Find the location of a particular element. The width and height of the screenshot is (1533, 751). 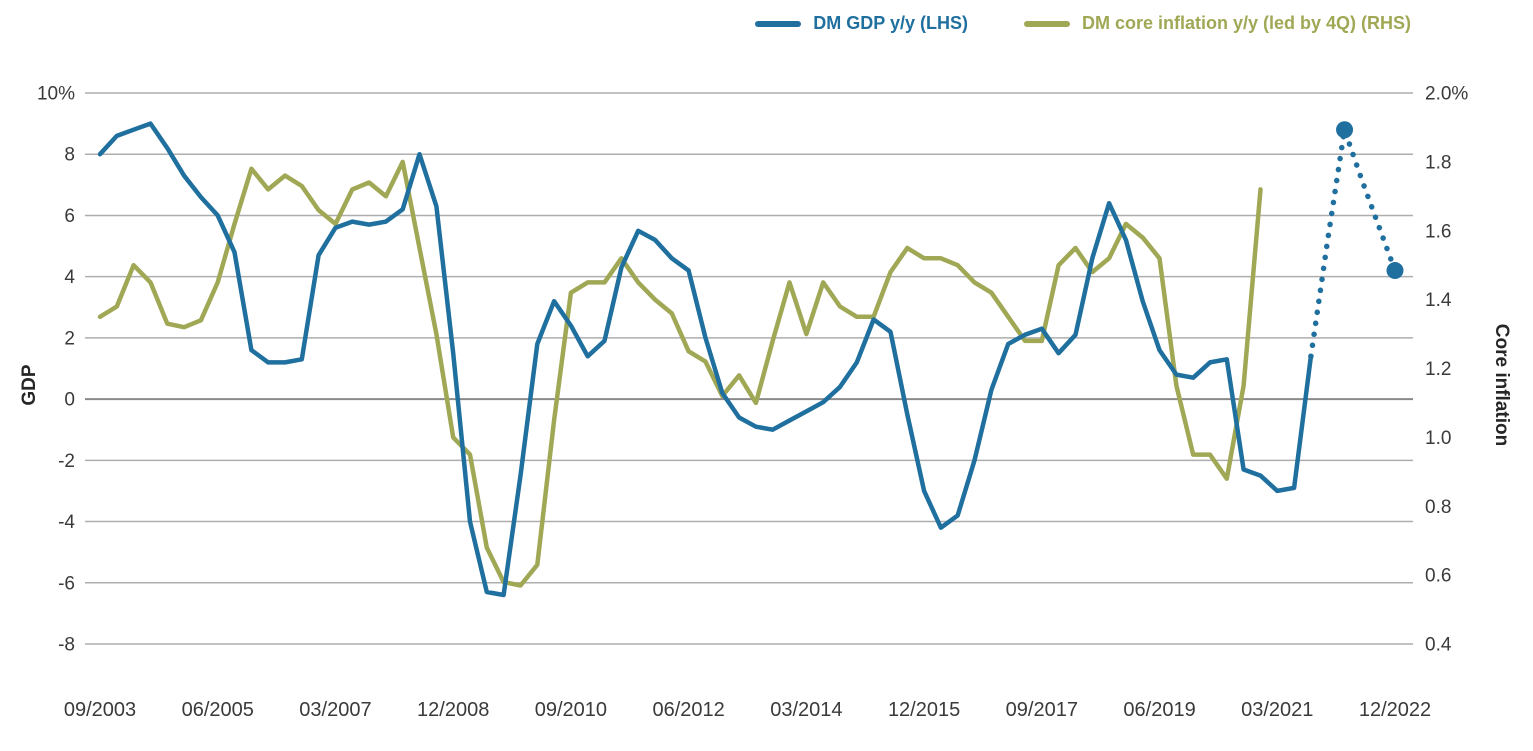

x-axis-tick-label: 09/2017 is located at coordinates (1042, 710).